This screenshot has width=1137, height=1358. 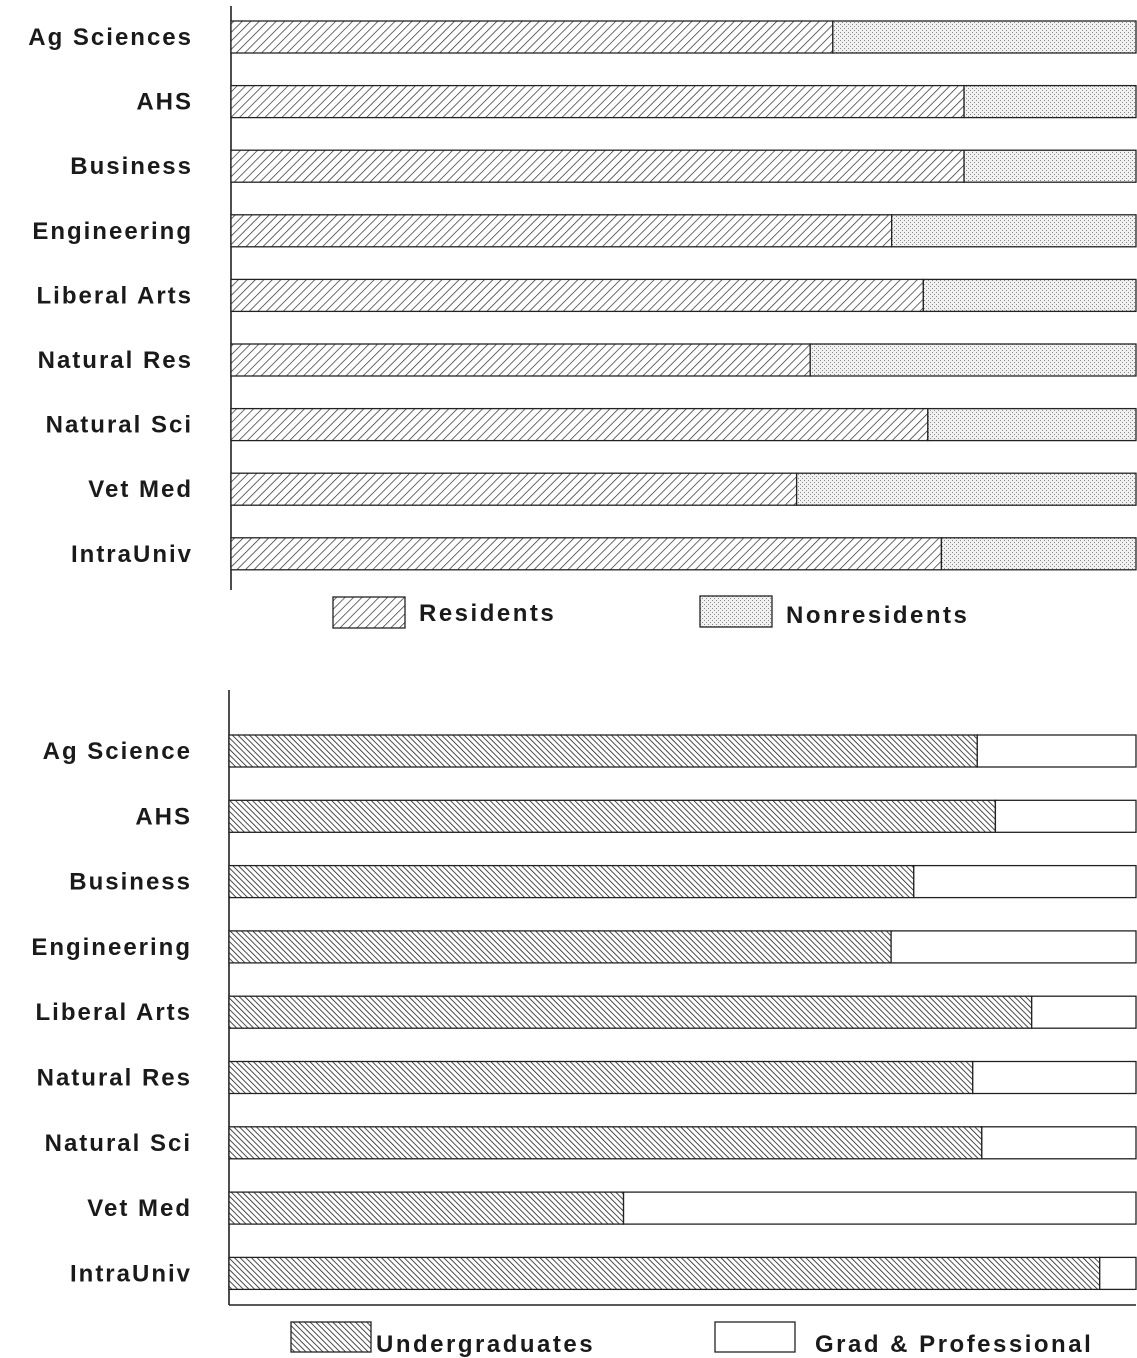 I want to click on legend-swatch-residents, so click(x=369, y=612).